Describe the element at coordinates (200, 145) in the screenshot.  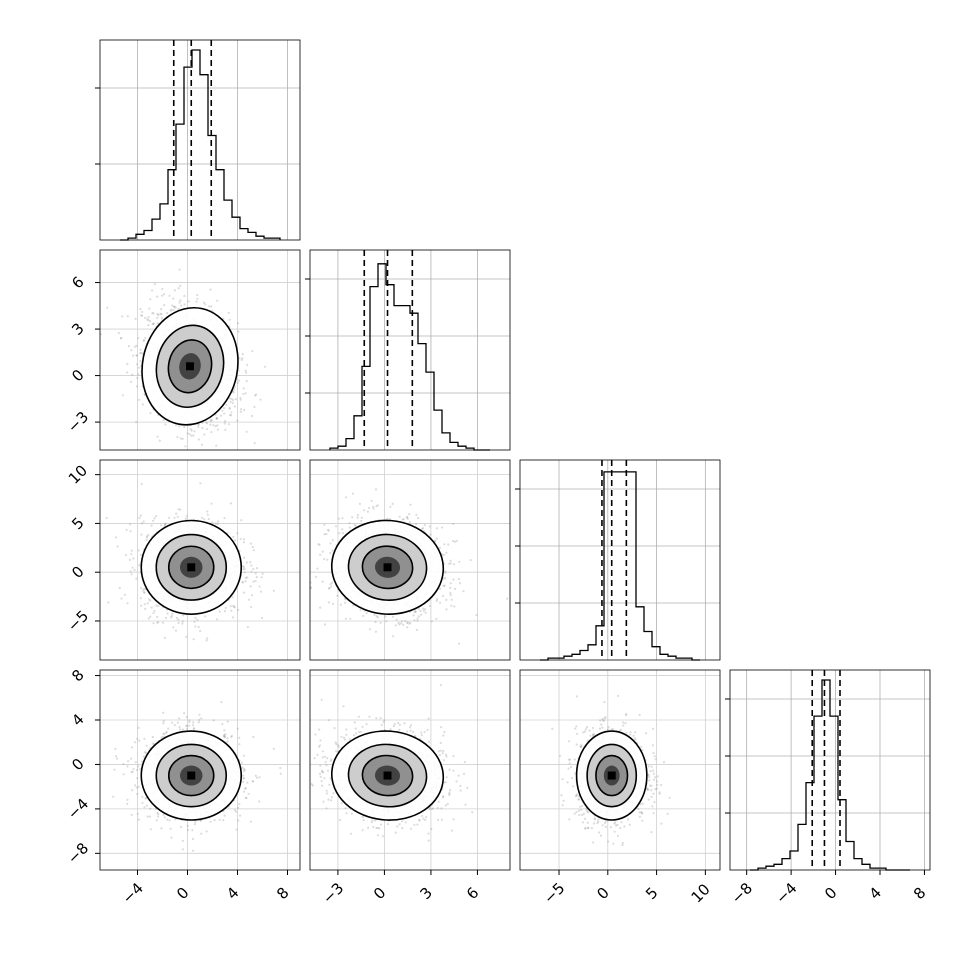
I see `histogram-bars` at that location.